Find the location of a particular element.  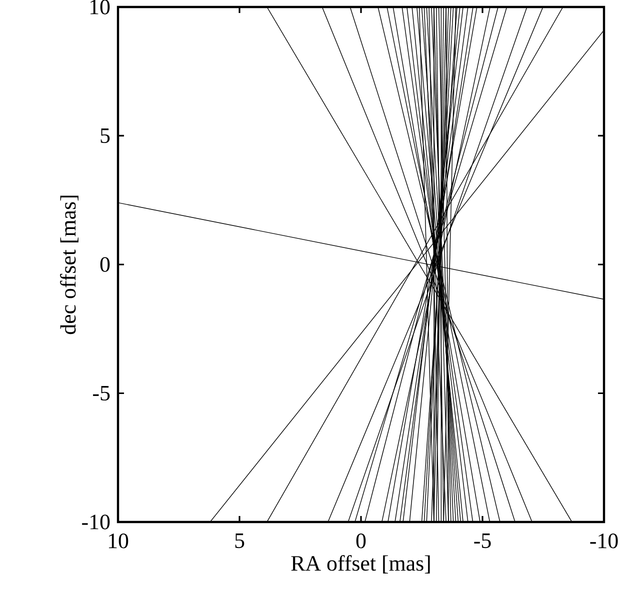

y-tick-label: 5 is located at coordinates (105, 136).